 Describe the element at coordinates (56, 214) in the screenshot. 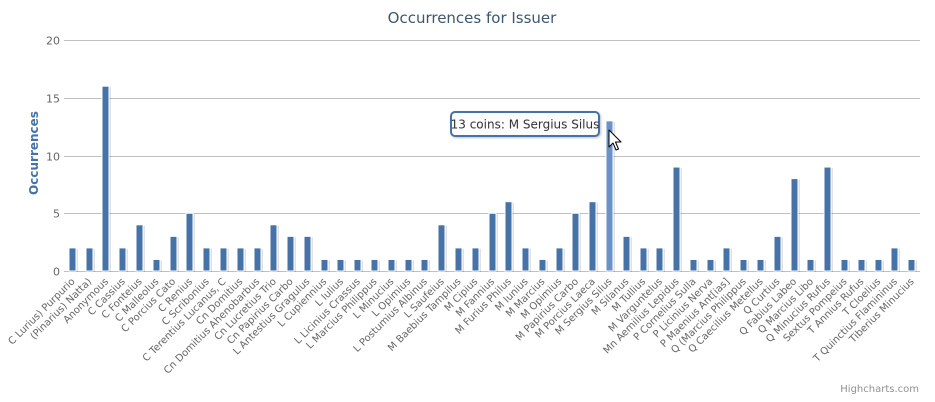

I see `y-tick-label: 5` at that location.